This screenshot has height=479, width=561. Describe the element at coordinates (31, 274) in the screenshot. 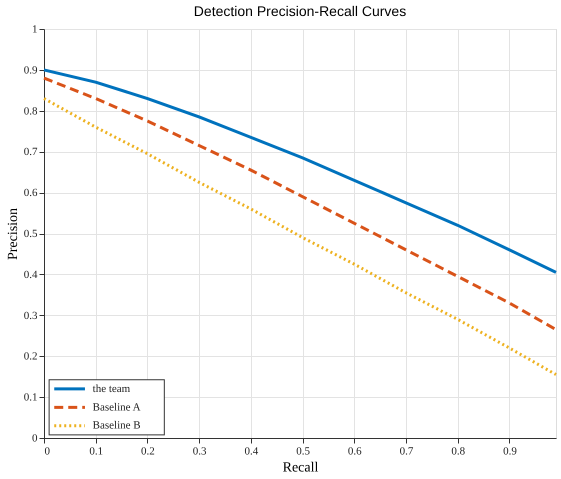

I see `y-tick-label: 0.4` at that location.